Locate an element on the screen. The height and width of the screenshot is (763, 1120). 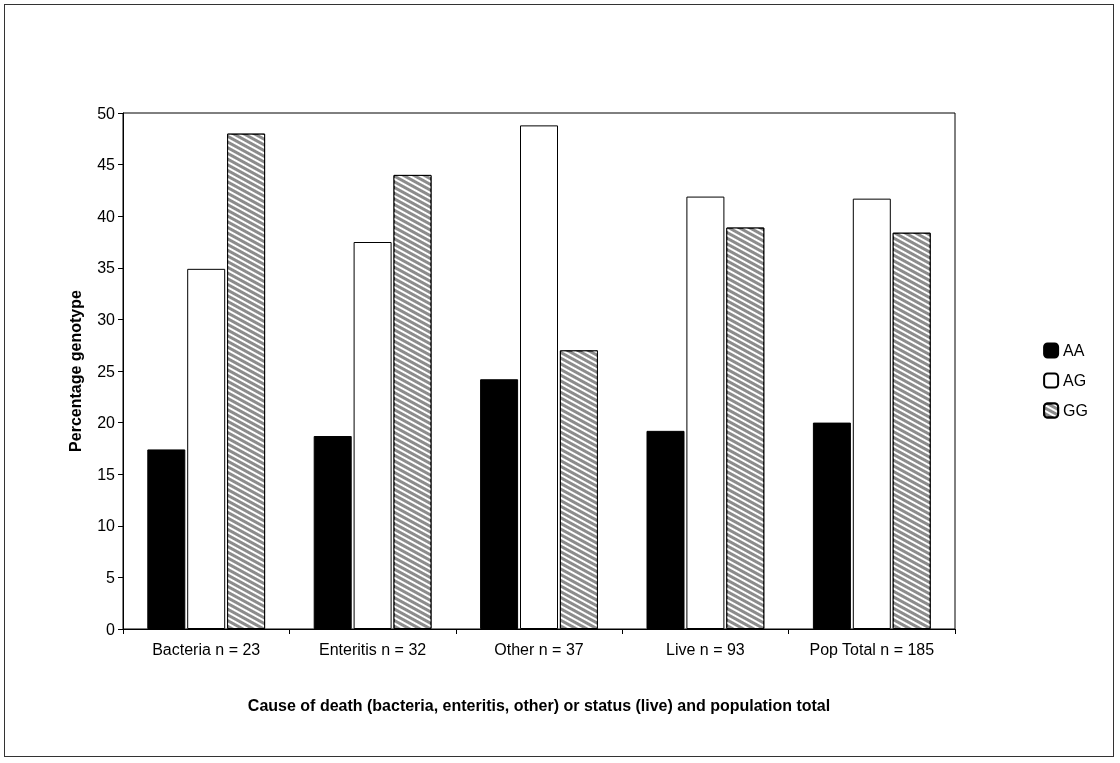
y-tick-label: 15 is located at coordinates (106, 474).